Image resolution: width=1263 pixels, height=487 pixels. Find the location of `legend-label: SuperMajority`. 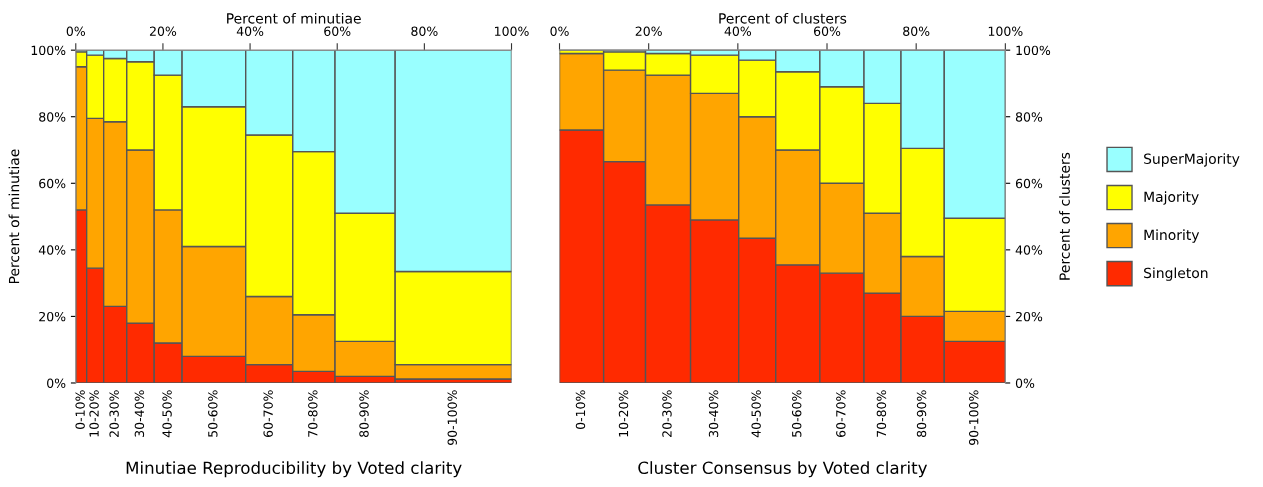

legend-label: SuperMajority is located at coordinates (1192, 160).